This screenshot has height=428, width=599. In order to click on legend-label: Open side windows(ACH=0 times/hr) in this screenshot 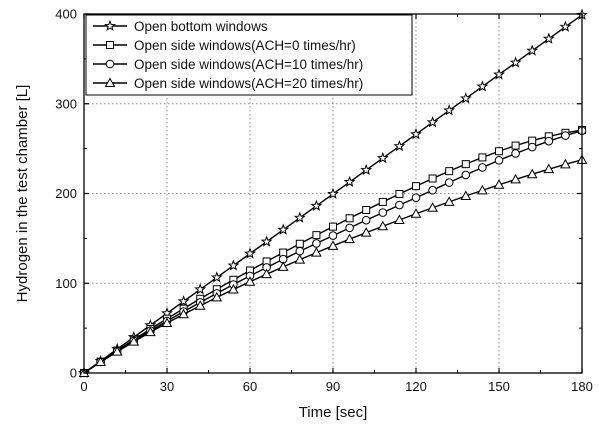, I will do `click(245, 45)`.